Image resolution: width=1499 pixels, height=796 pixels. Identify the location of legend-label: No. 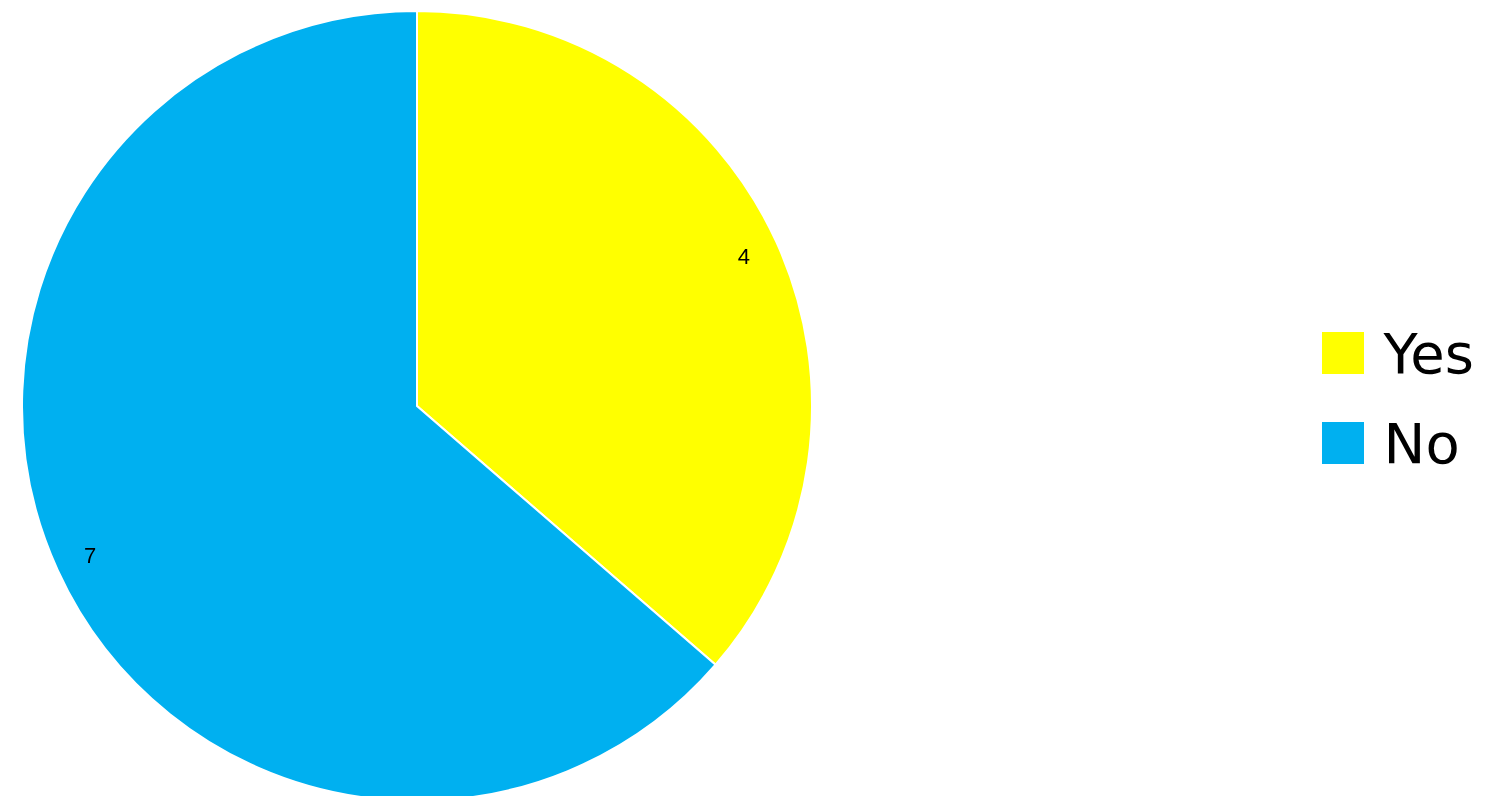
(1421, 443).